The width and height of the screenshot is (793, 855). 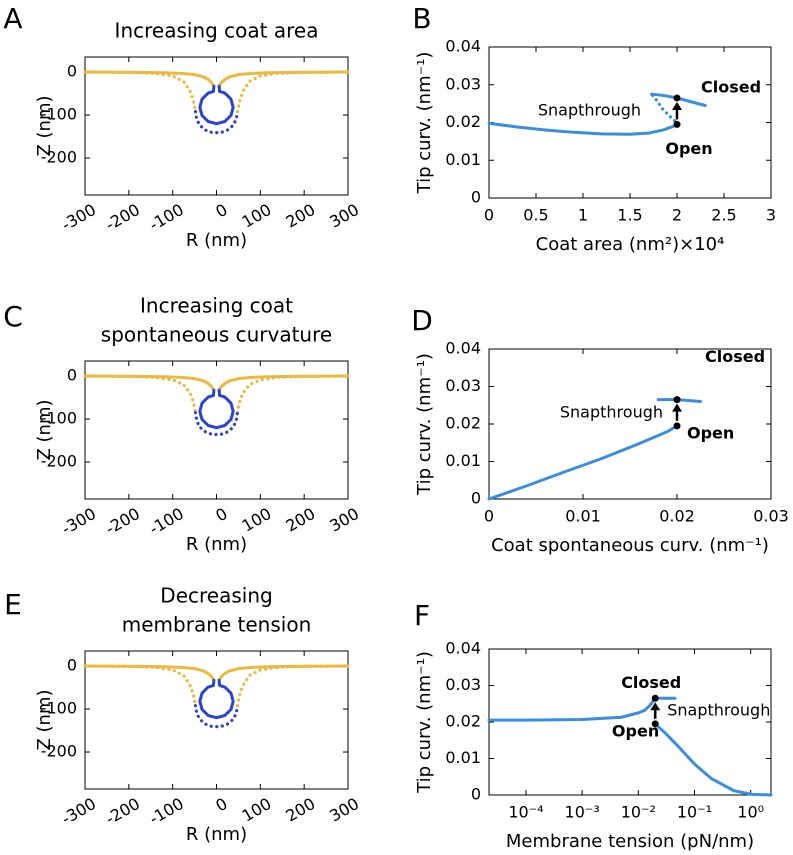 What do you see at coordinates (535, 215) in the screenshot?
I see `x-tick-label: 0.5` at bounding box center [535, 215].